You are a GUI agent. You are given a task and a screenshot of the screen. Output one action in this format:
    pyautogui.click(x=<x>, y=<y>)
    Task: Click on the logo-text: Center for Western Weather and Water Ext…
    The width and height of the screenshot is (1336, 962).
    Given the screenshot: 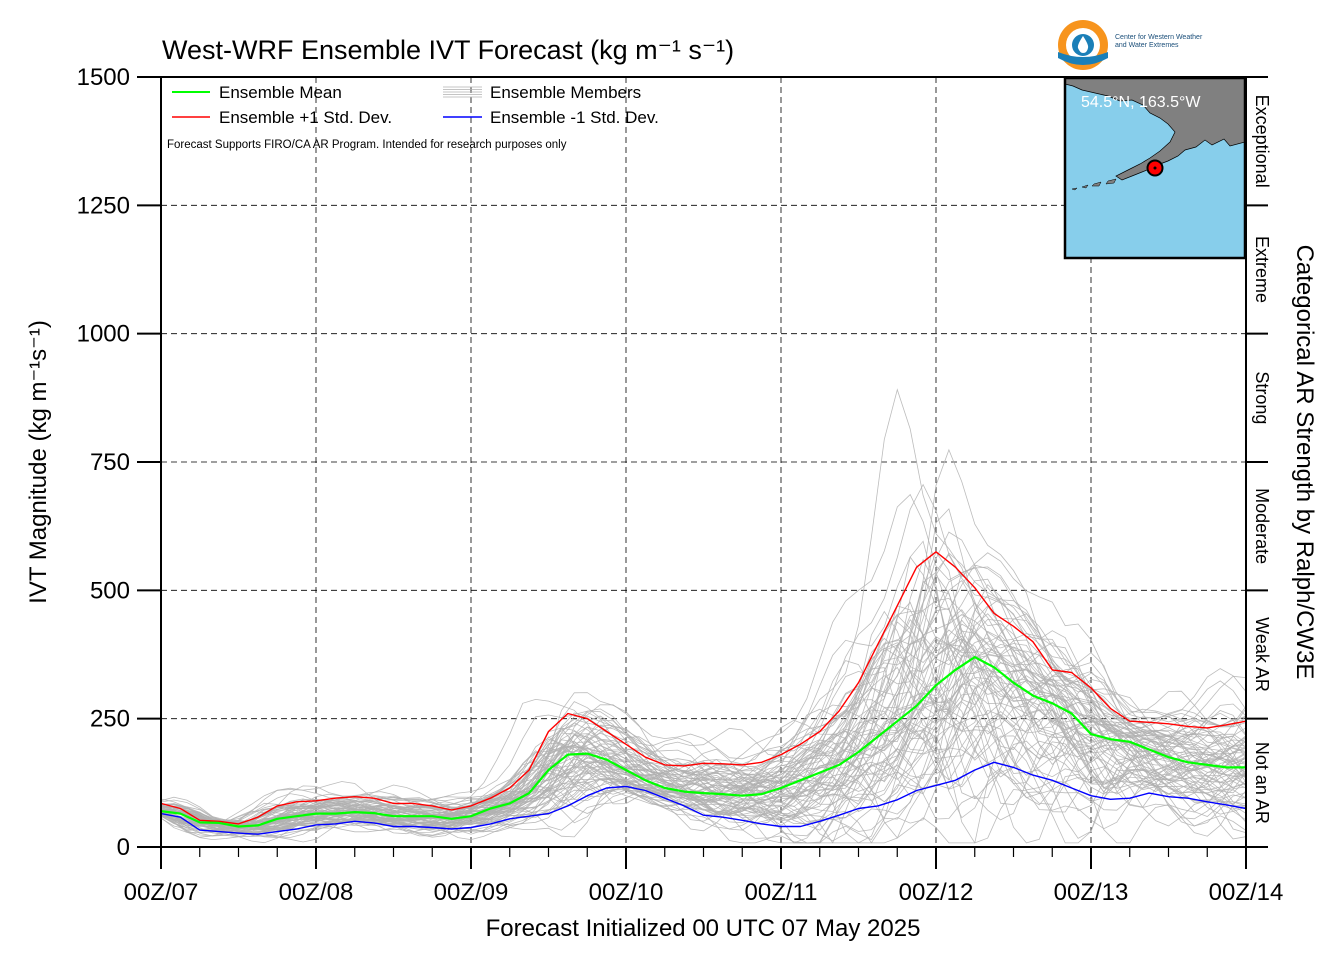 What is the action you would take?
    pyautogui.click(x=1158, y=42)
    